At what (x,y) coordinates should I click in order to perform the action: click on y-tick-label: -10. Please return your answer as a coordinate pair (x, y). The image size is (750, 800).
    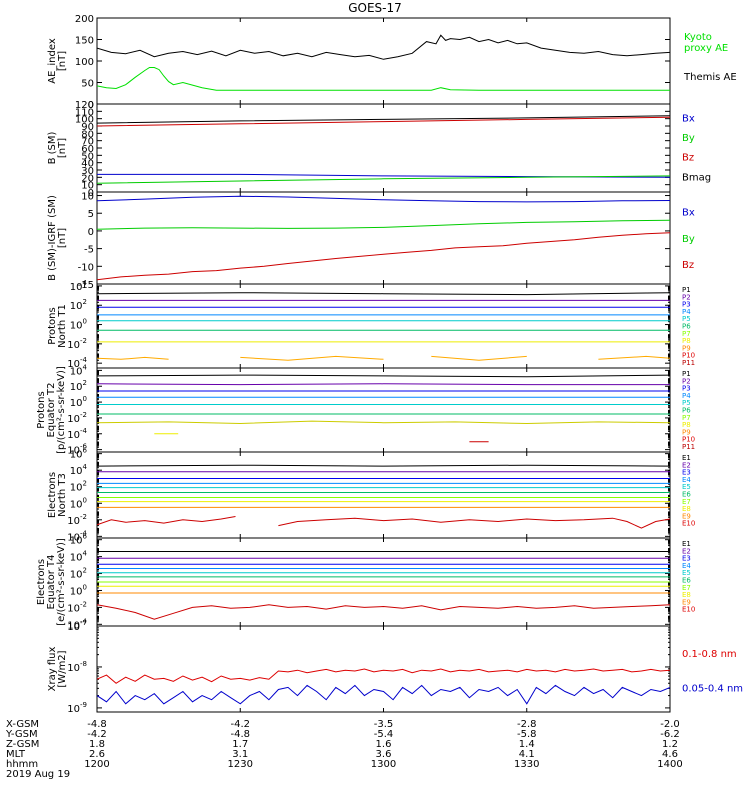
    Looking at the image, I should click on (86, 267).